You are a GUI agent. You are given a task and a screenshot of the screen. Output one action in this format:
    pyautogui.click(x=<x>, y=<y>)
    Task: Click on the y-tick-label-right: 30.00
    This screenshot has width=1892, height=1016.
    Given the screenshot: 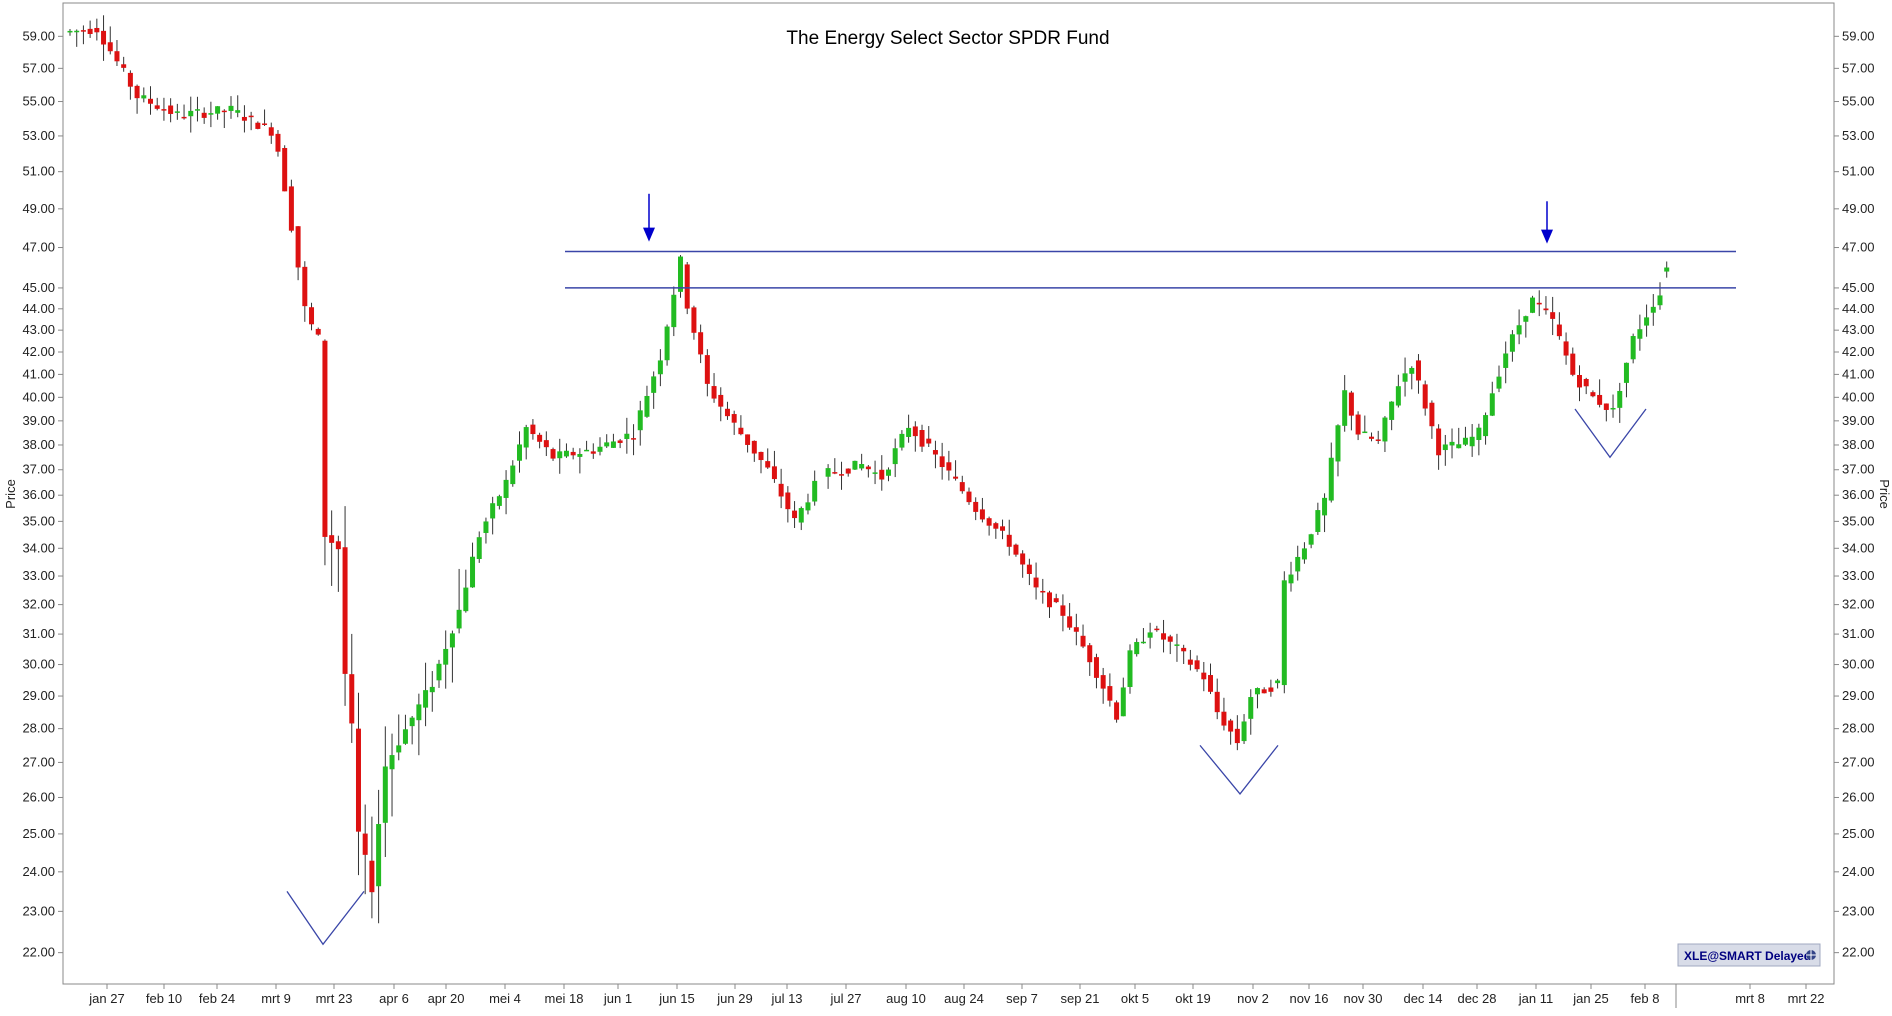 What is the action you would take?
    pyautogui.click(x=1858, y=664)
    